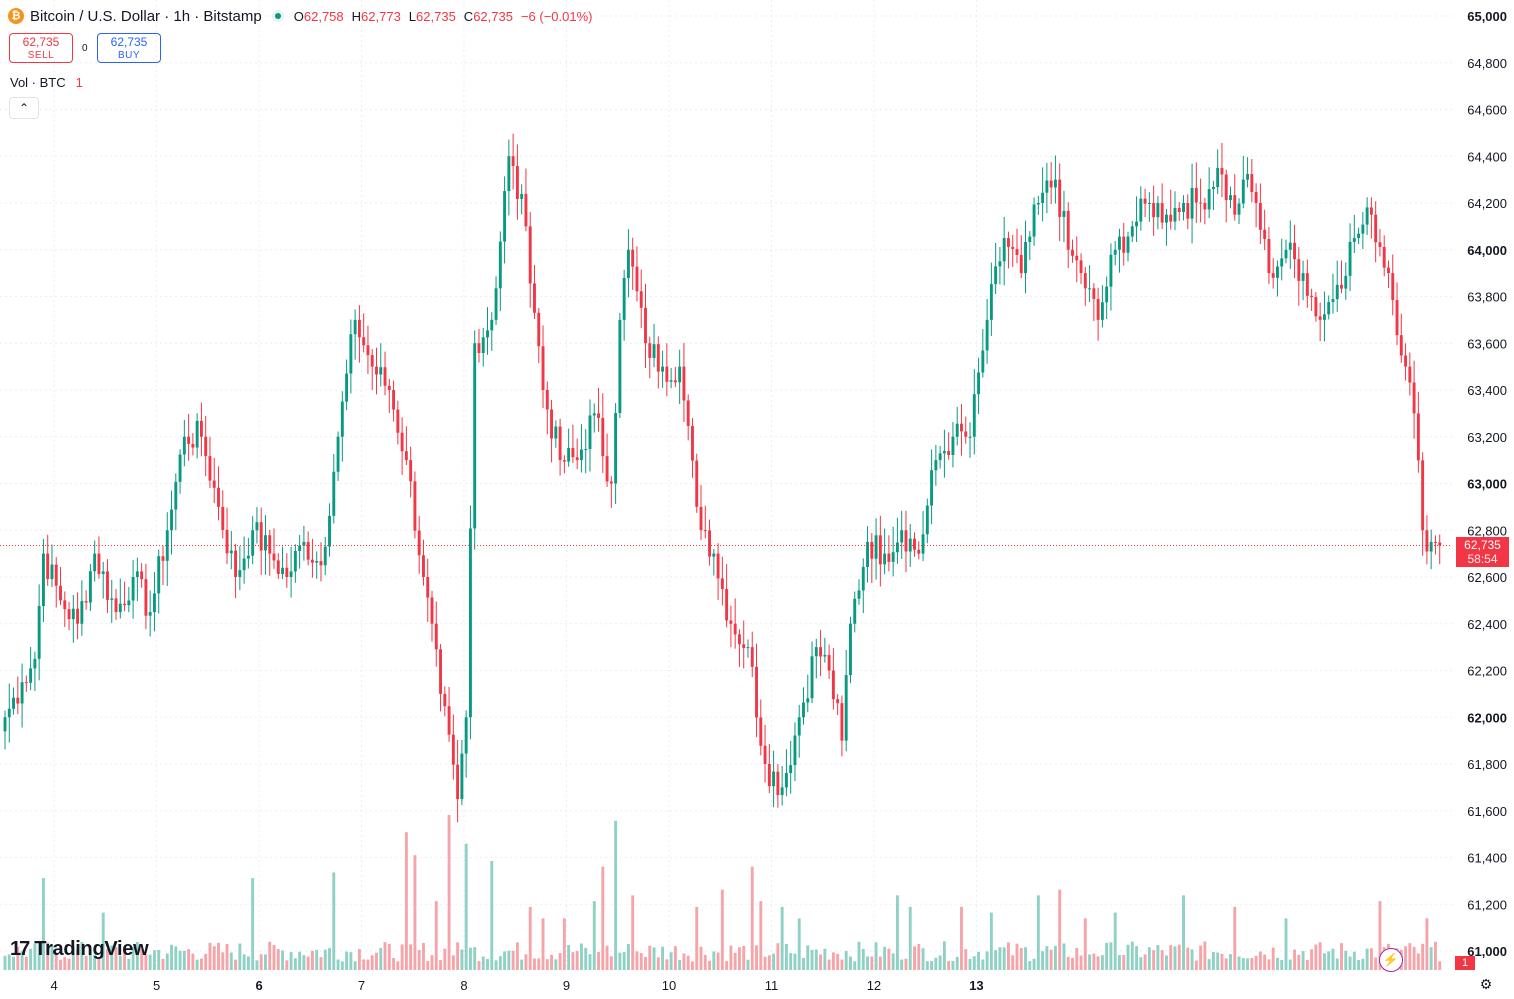 The width and height of the screenshot is (1514, 999). I want to click on collapse-legend-button: ⌃, so click(24, 108).